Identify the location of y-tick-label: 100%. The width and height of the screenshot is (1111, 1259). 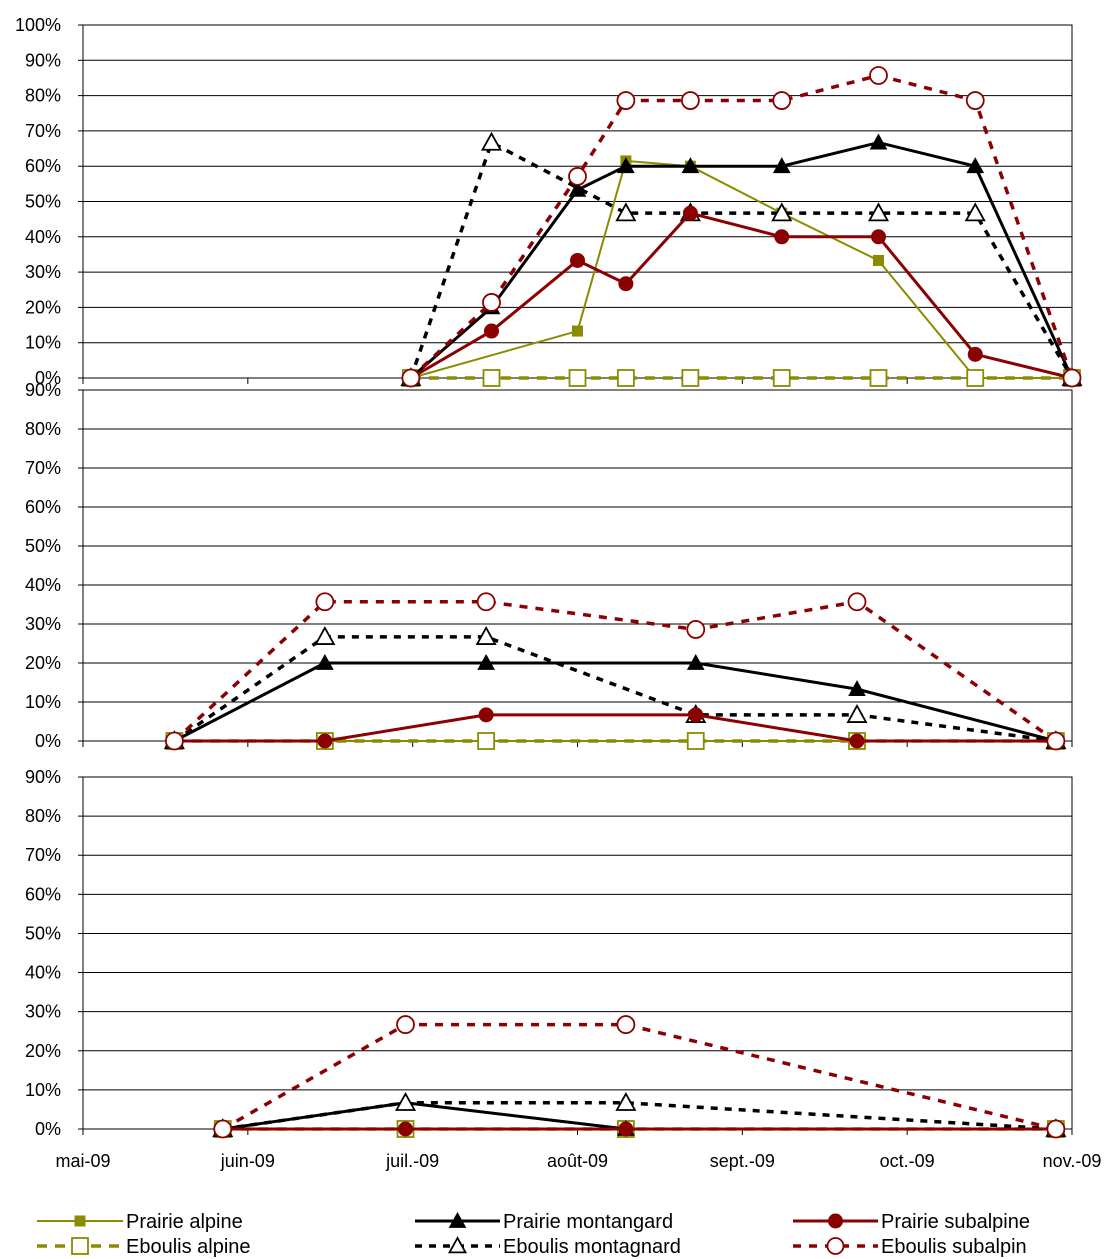
(38, 25).